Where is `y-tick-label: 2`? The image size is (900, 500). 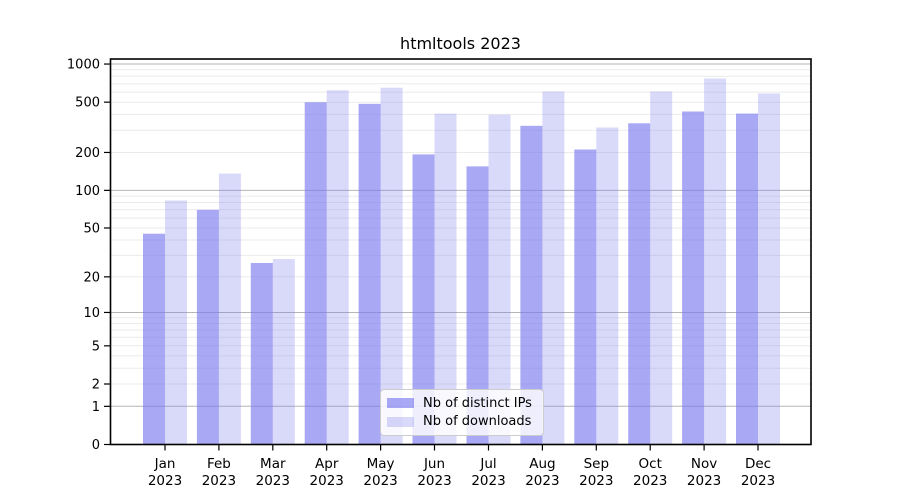 y-tick-label: 2 is located at coordinates (96, 385).